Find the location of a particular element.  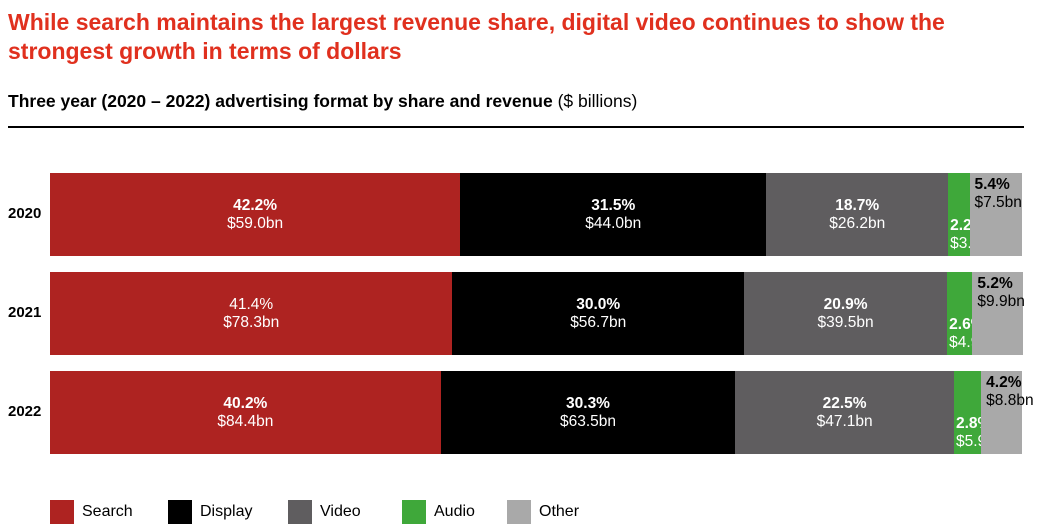

data-label-search: 40.2% $84.4bn is located at coordinates (245, 413).